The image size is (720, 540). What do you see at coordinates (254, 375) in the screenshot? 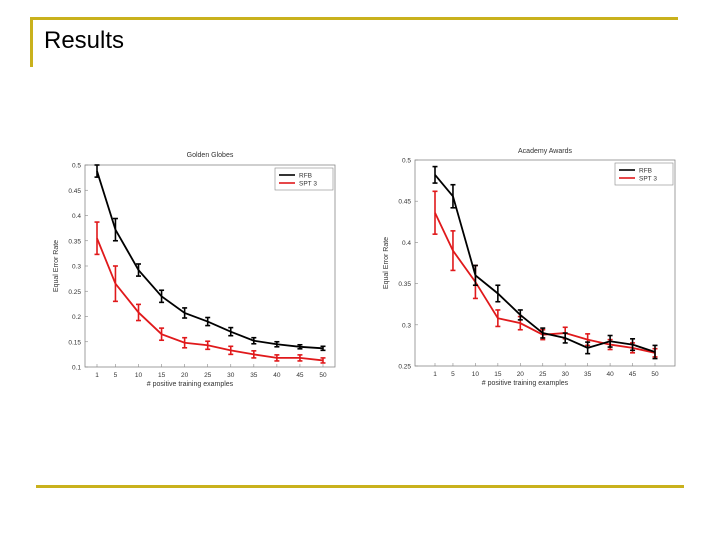
I see `chart-0-xtick-label: 35` at bounding box center [254, 375].